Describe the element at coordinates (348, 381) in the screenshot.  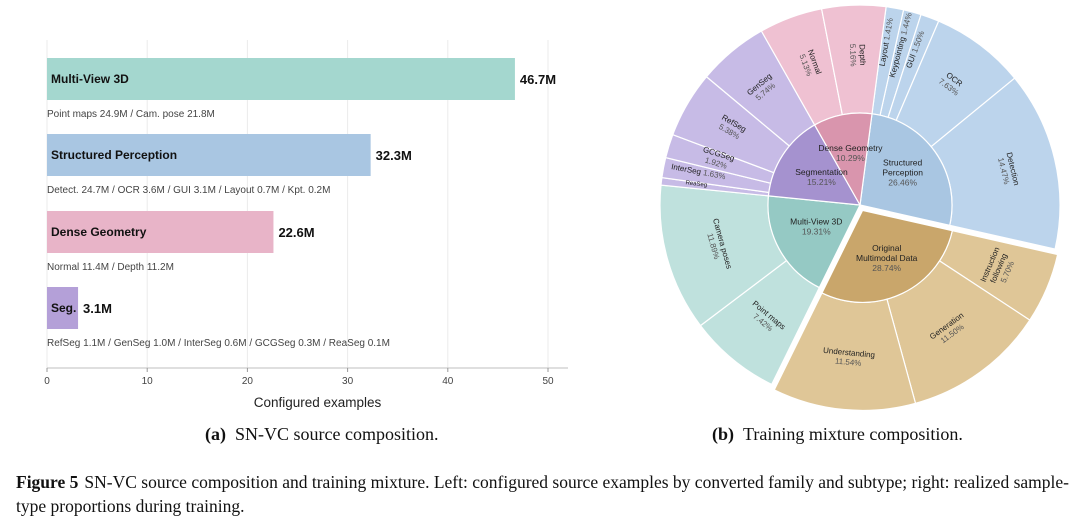
I see `x-tick-label: 30` at that location.